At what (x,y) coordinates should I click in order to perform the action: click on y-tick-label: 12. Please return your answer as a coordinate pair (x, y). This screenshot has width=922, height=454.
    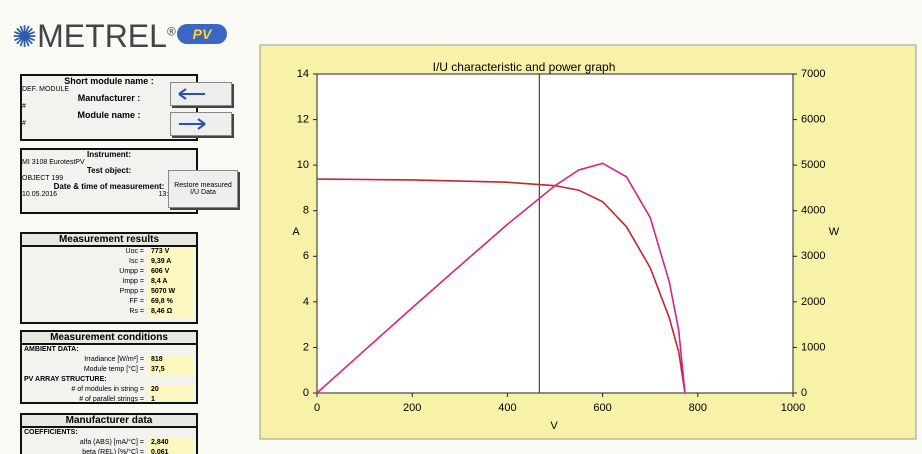
    Looking at the image, I should click on (303, 119).